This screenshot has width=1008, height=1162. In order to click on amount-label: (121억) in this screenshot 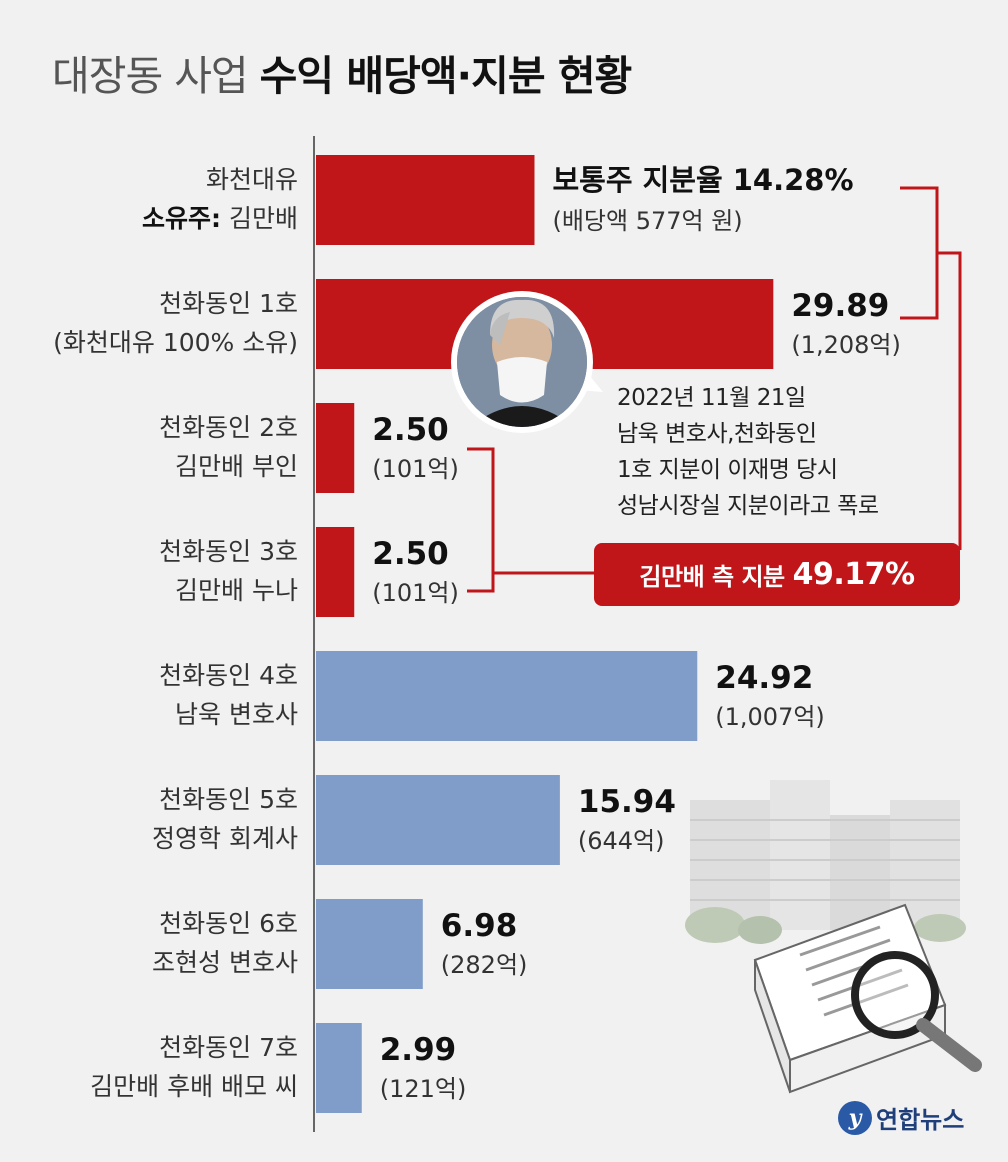, I will do `click(423, 1089)`.